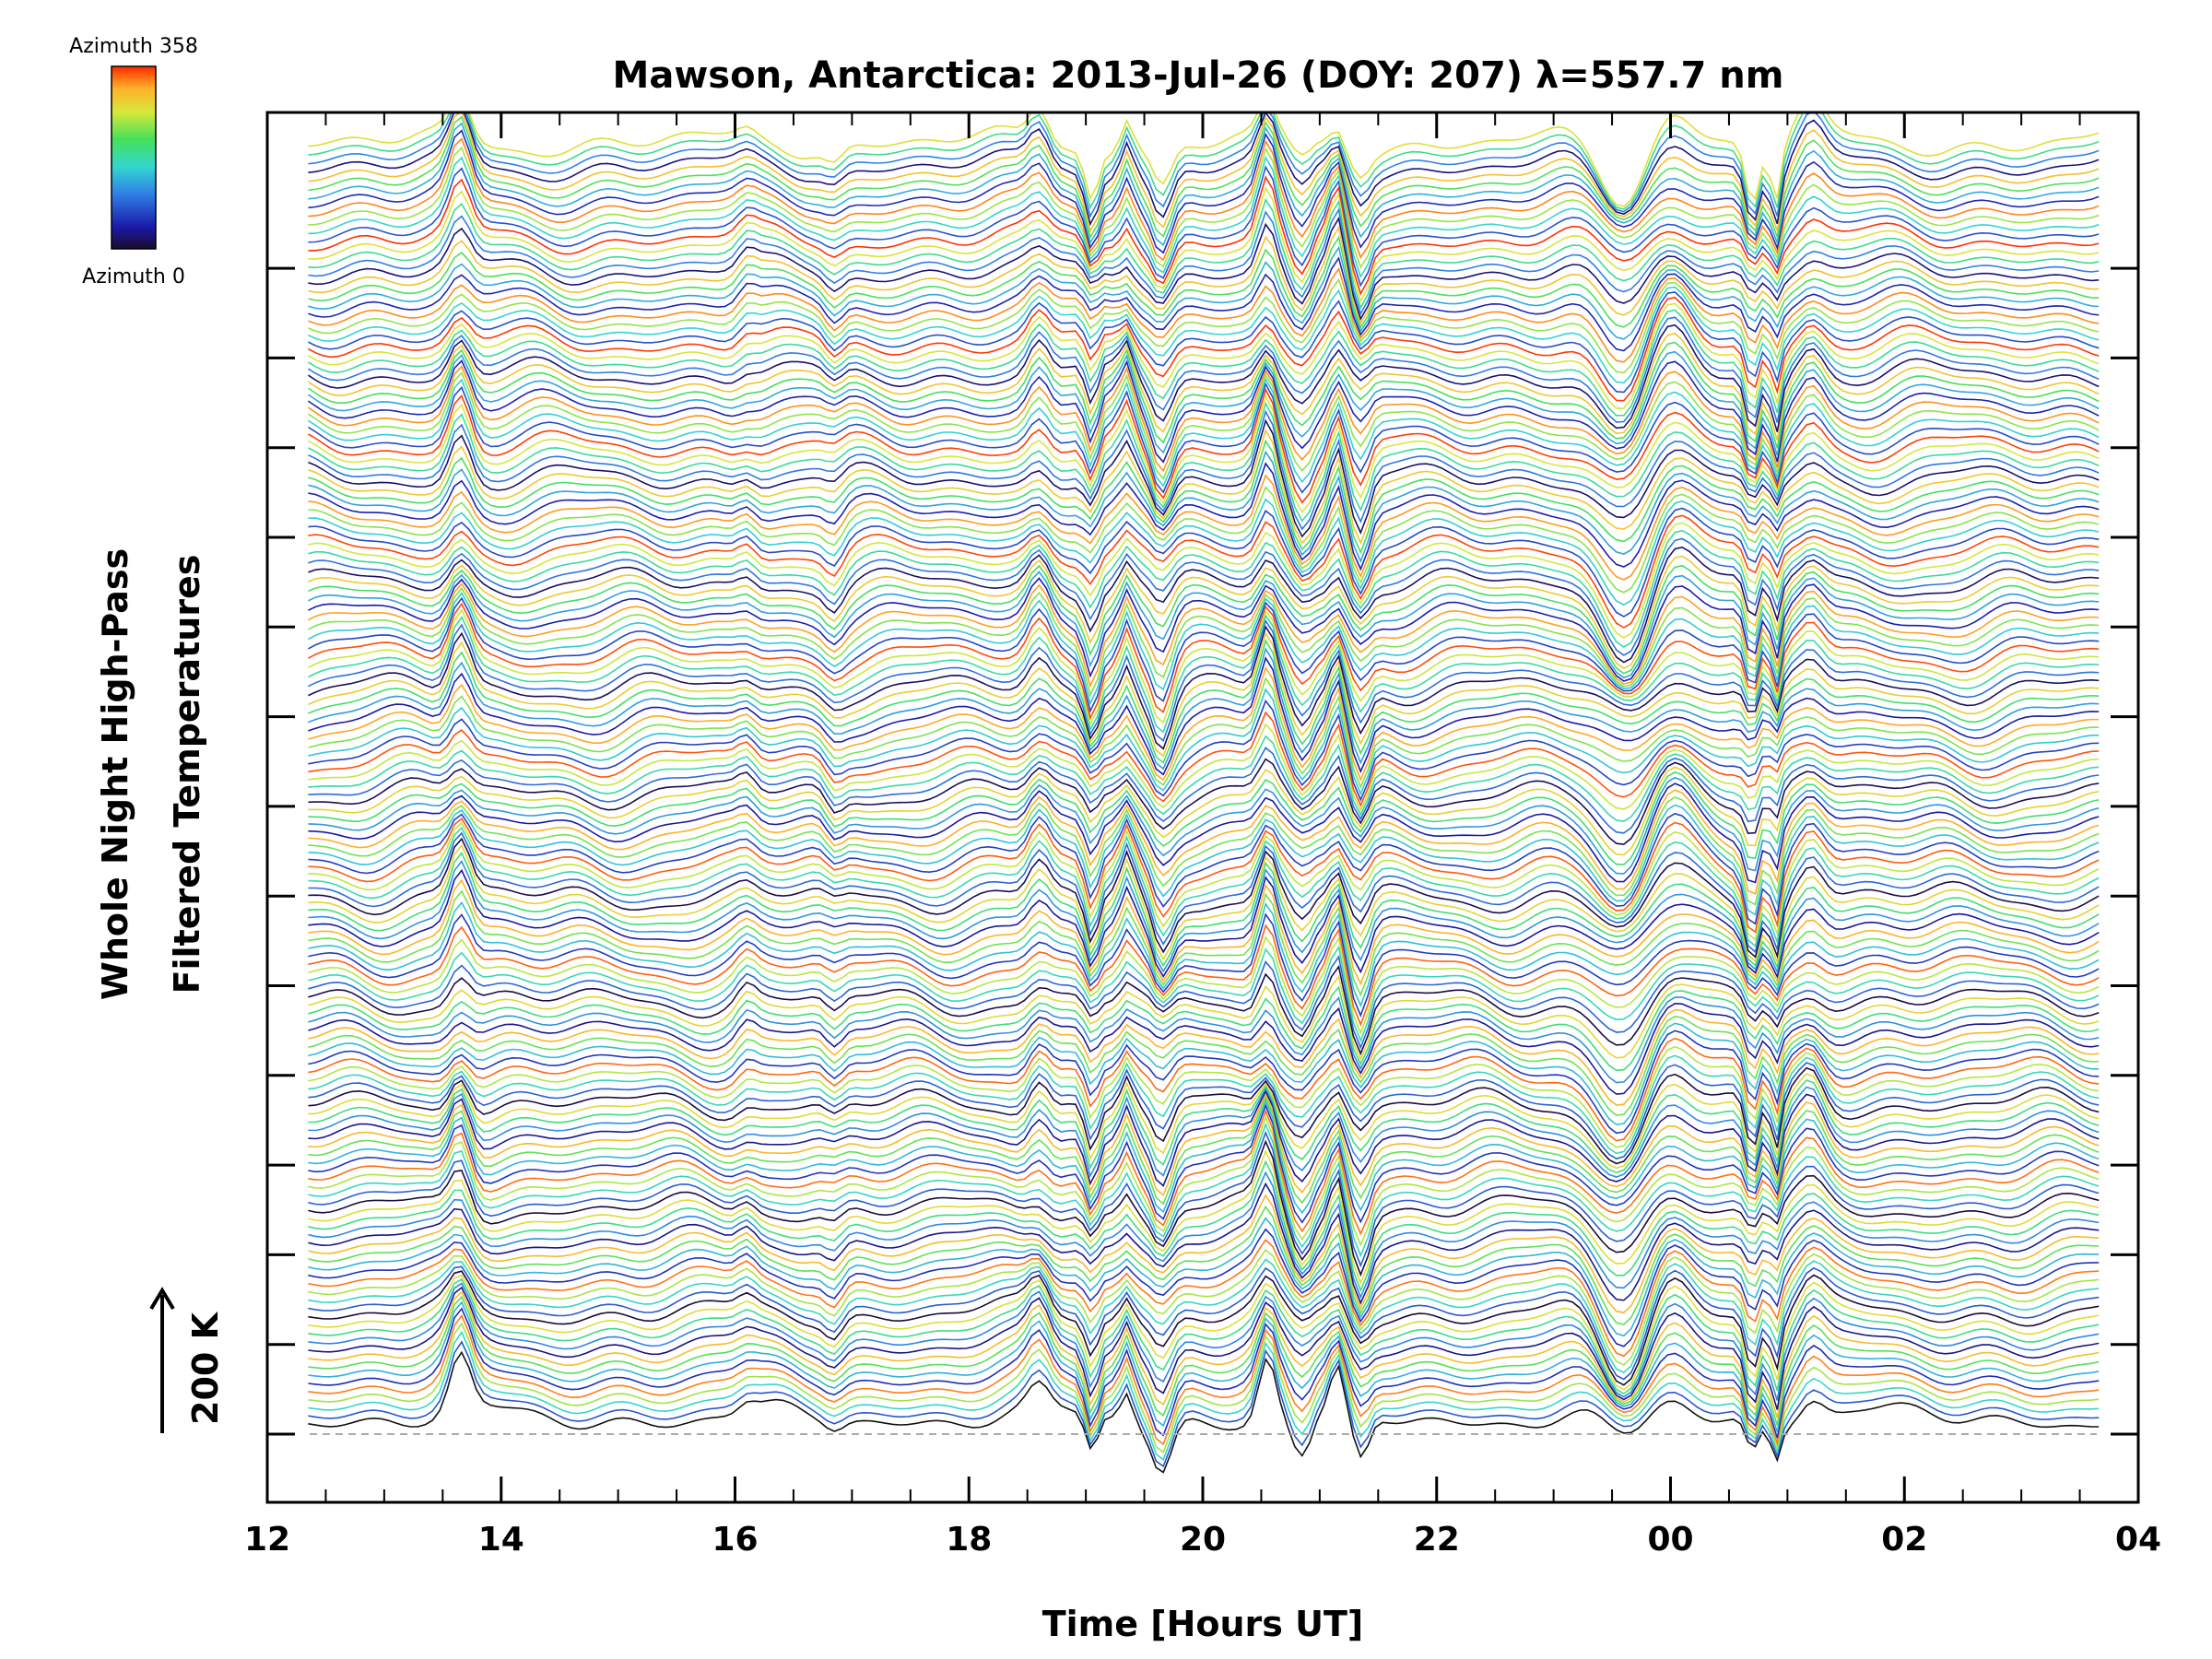 The image size is (2212, 1659). I want to click on x-tick-label: 12, so click(267, 1540).